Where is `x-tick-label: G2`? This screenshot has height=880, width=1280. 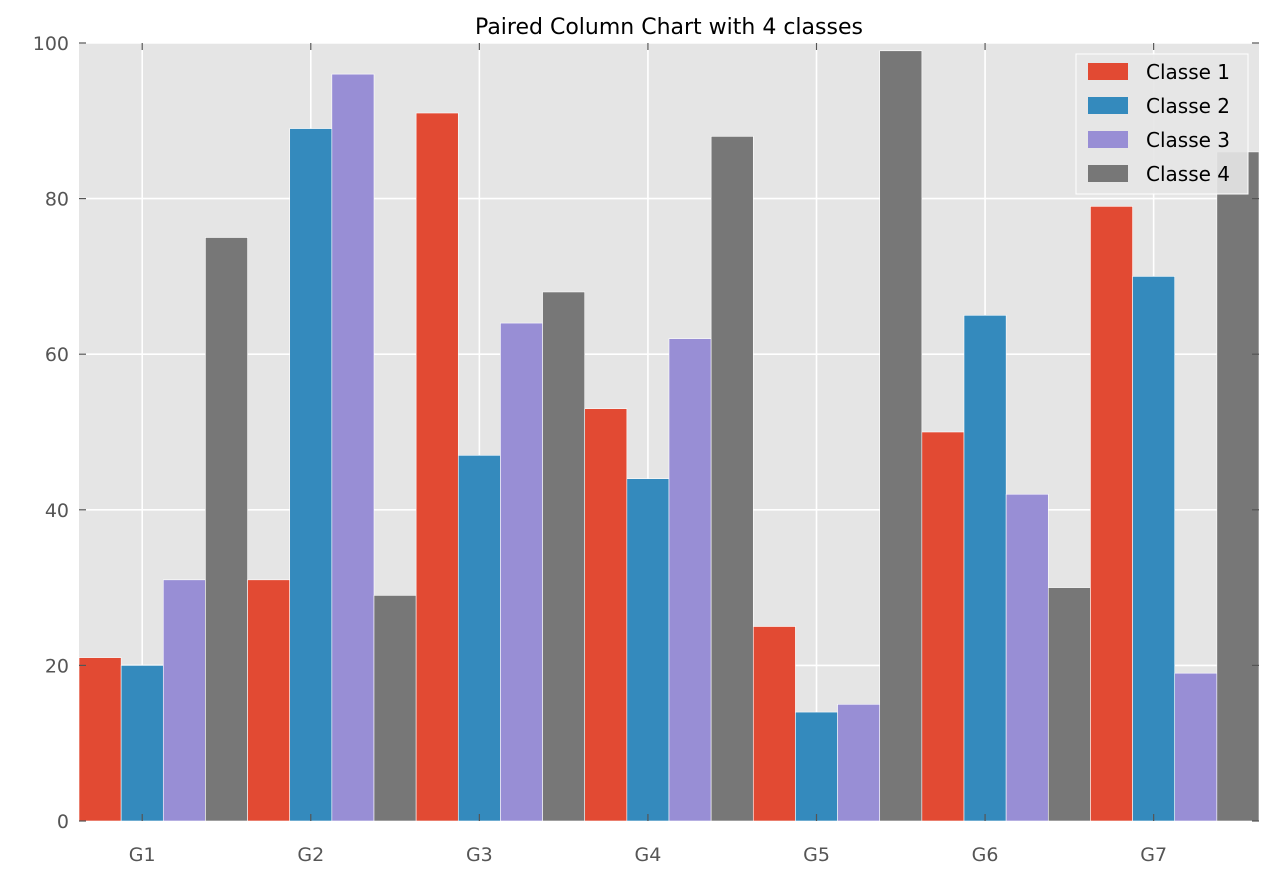
x-tick-label: G2 is located at coordinates (310, 855).